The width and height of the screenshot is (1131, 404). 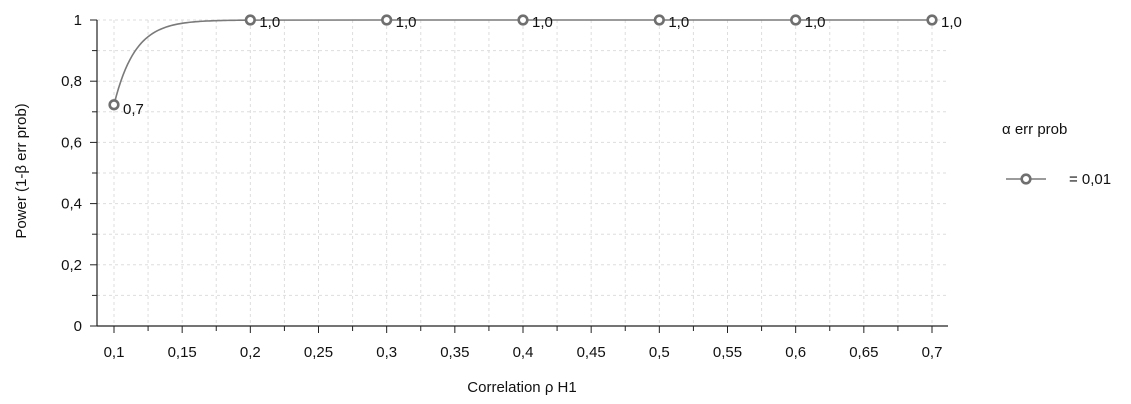 I want to click on y-axis-label: Power (1-β err prob), so click(x=21, y=170).